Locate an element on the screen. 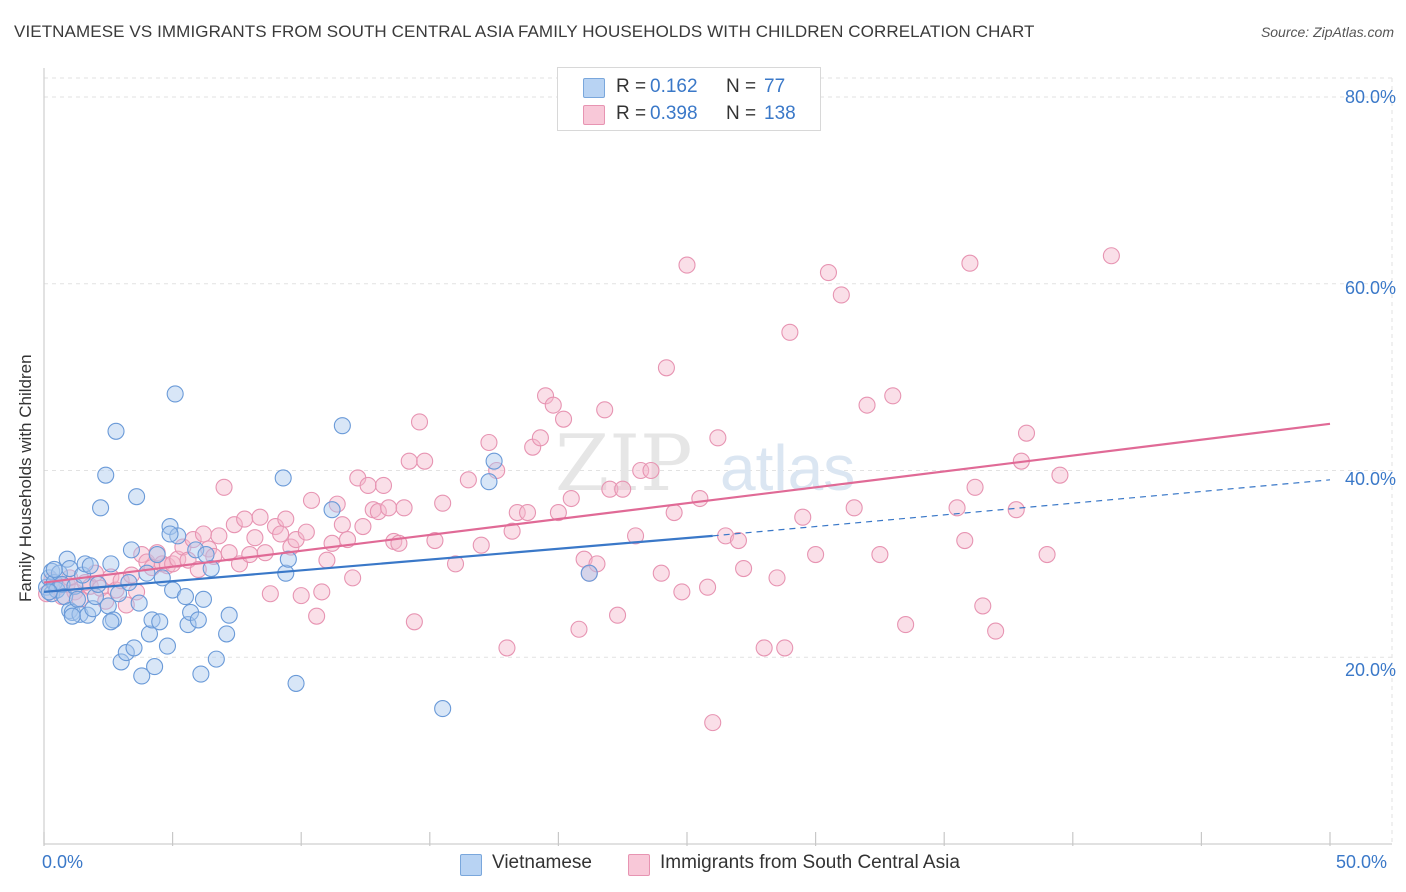 This screenshot has width=1406, height=892. x-tick-label: 0.0% is located at coordinates (63, 862).